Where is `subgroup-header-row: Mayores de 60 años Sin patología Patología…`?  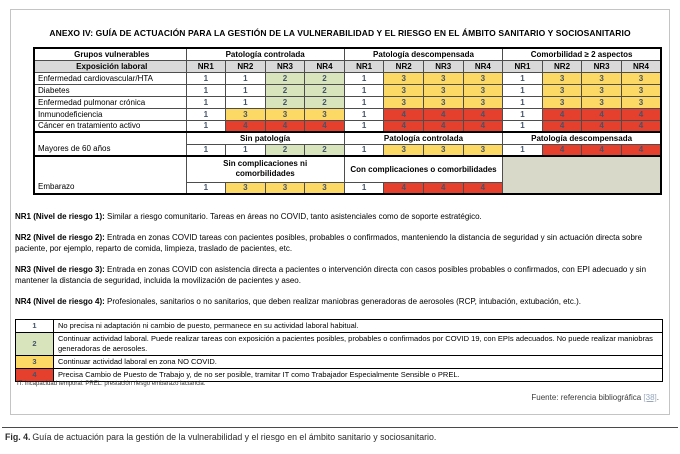
subgroup-header-row: Mayores de 60 años Sin patología Patología… is located at coordinates (347, 144).